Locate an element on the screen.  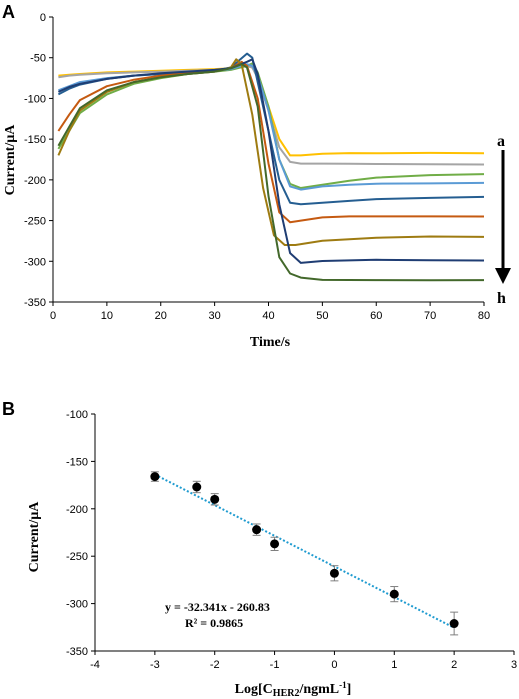
panel-a-x-tick-label: 10 is located at coordinates (107, 316).